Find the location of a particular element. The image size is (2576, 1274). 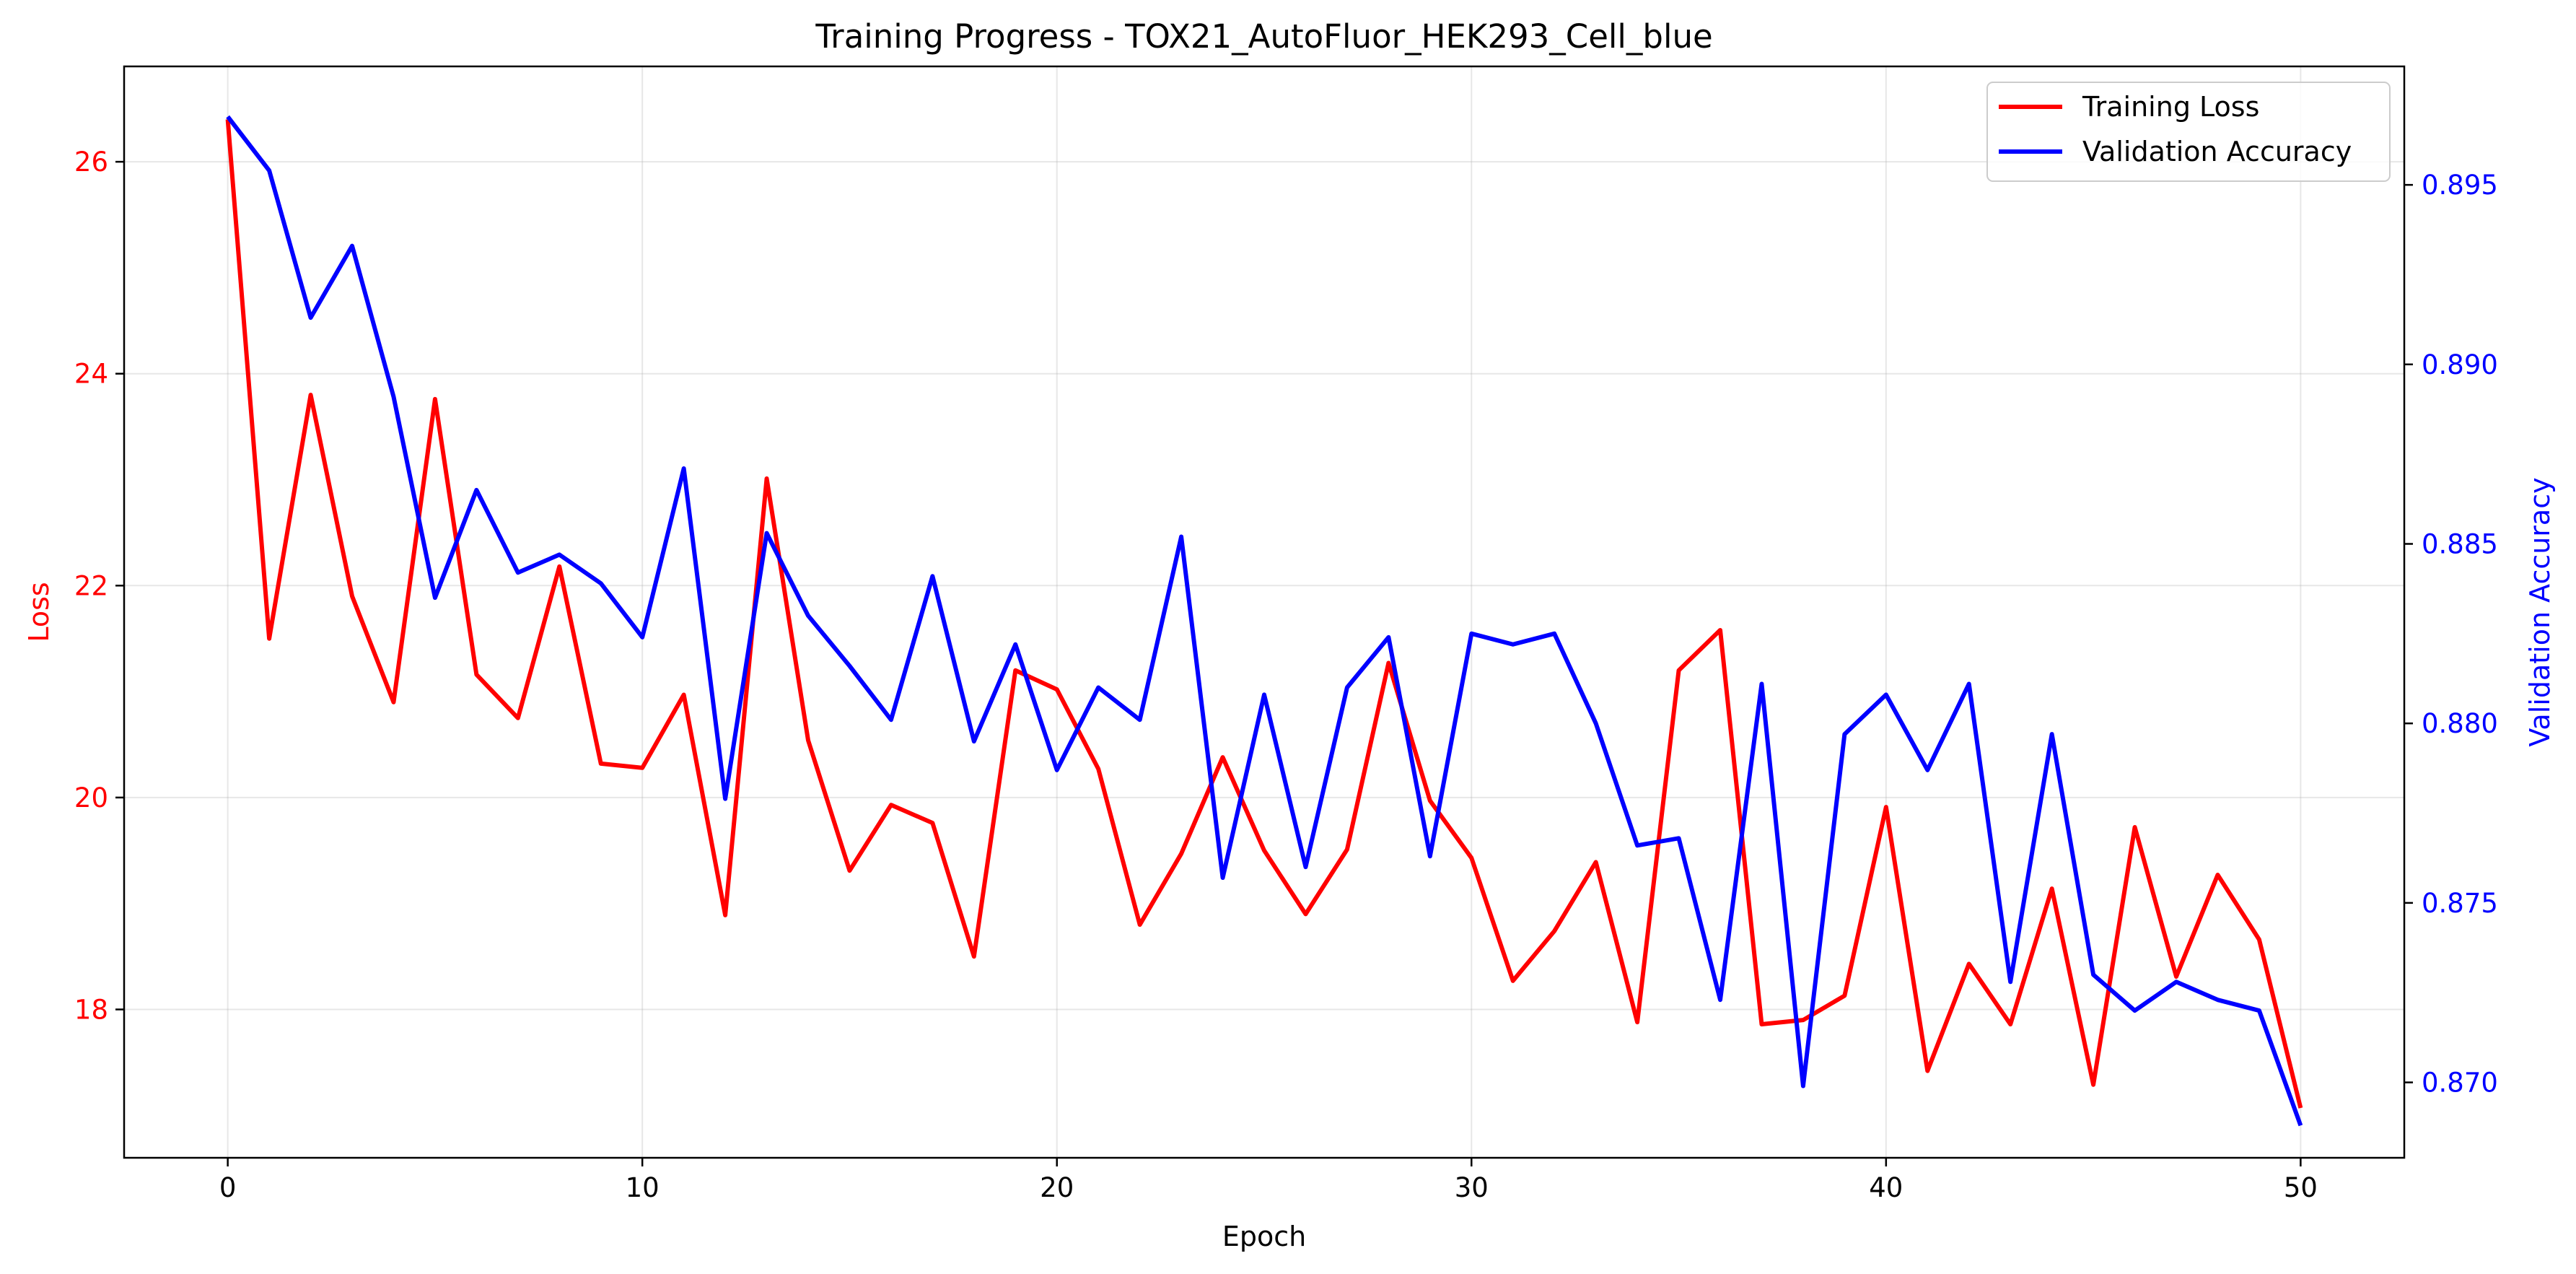

legend: Training Loss Validation Accuracy is located at coordinates (2188, 132).